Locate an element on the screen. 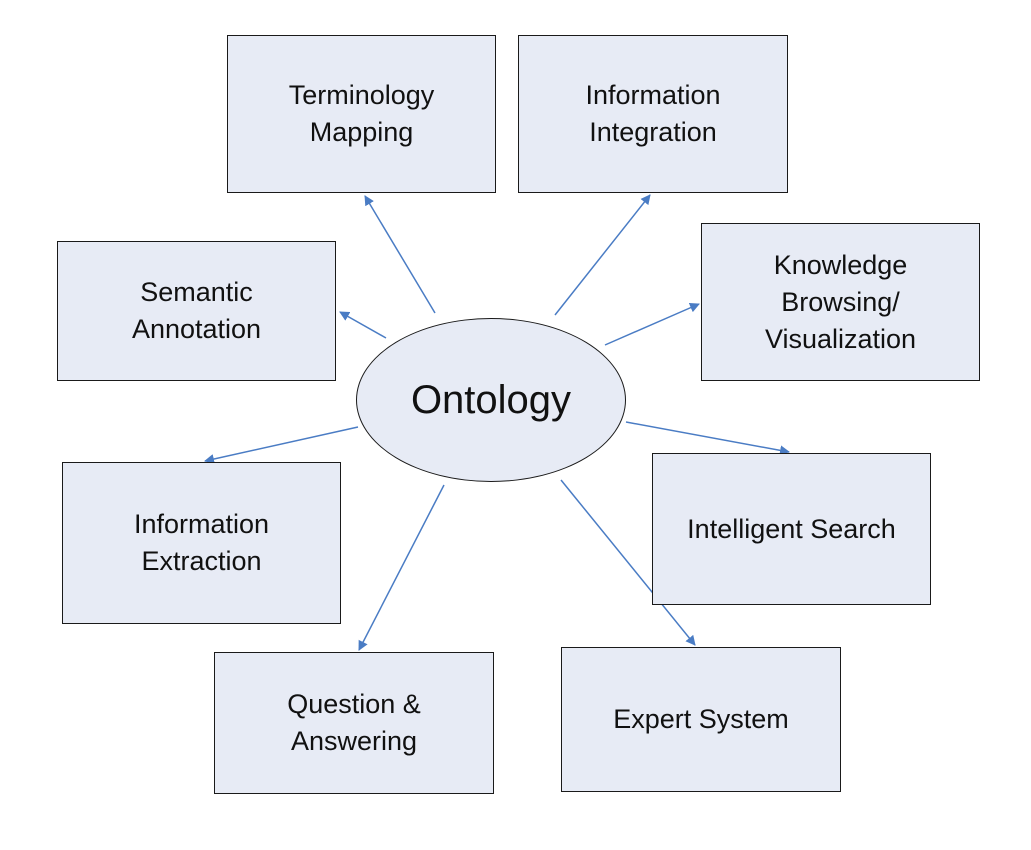 This screenshot has width=1031, height=850. node-terminology-mapping: Terminology Mapping is located at coordinates (361, 114).